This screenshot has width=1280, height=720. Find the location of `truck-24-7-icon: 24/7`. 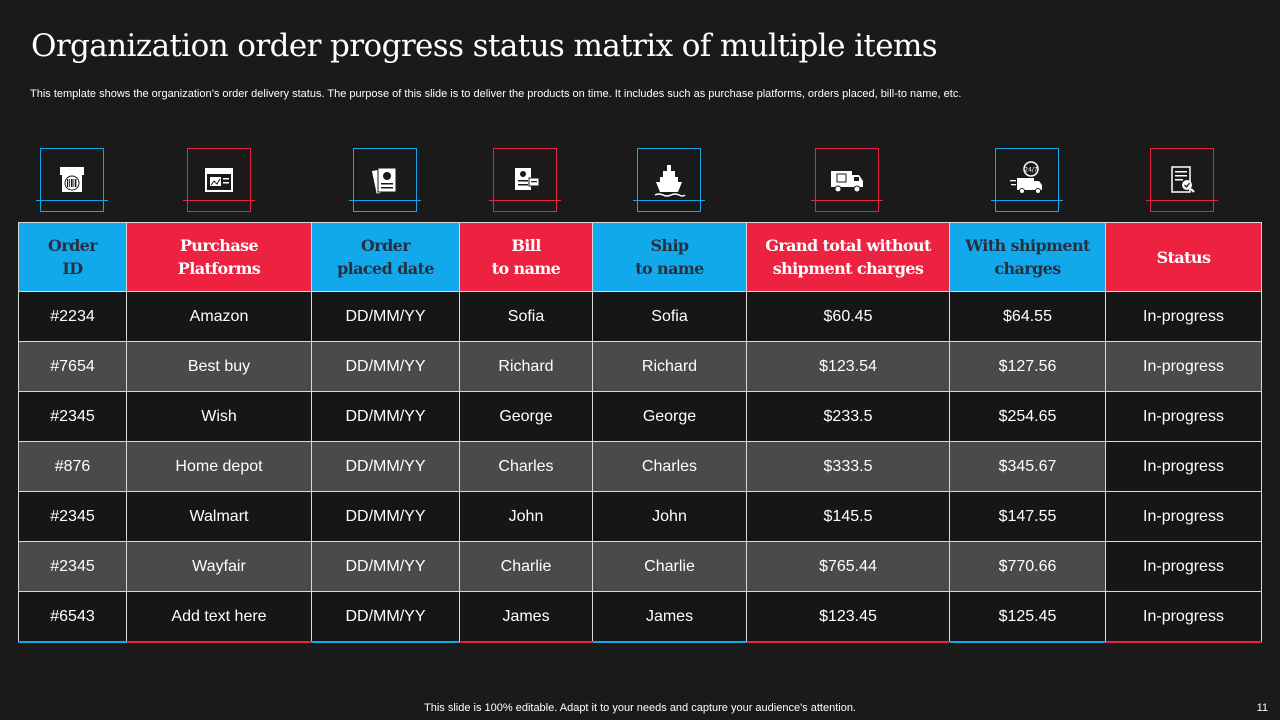

truck-24-7-icon: 24/7 is located at coordinates (1026, 177).